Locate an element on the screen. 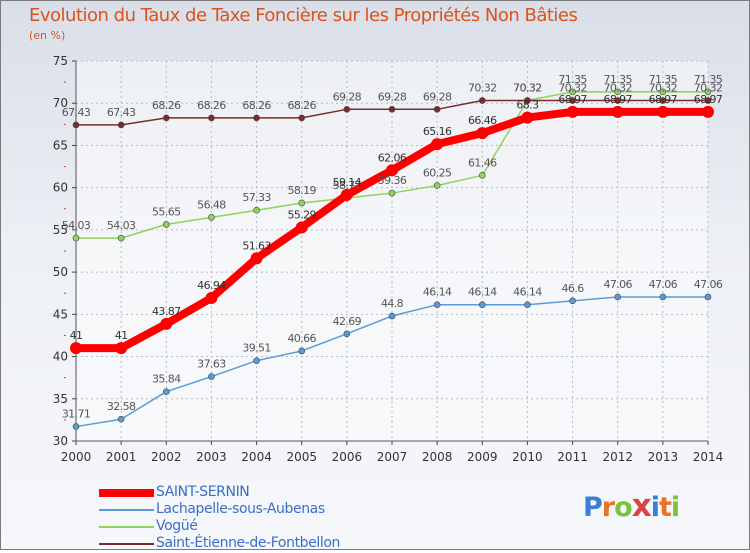 This screenshot has width=750, height=553. legend-label: Lachapelle-sous-Aubenas is located at coordinates (240, 509).